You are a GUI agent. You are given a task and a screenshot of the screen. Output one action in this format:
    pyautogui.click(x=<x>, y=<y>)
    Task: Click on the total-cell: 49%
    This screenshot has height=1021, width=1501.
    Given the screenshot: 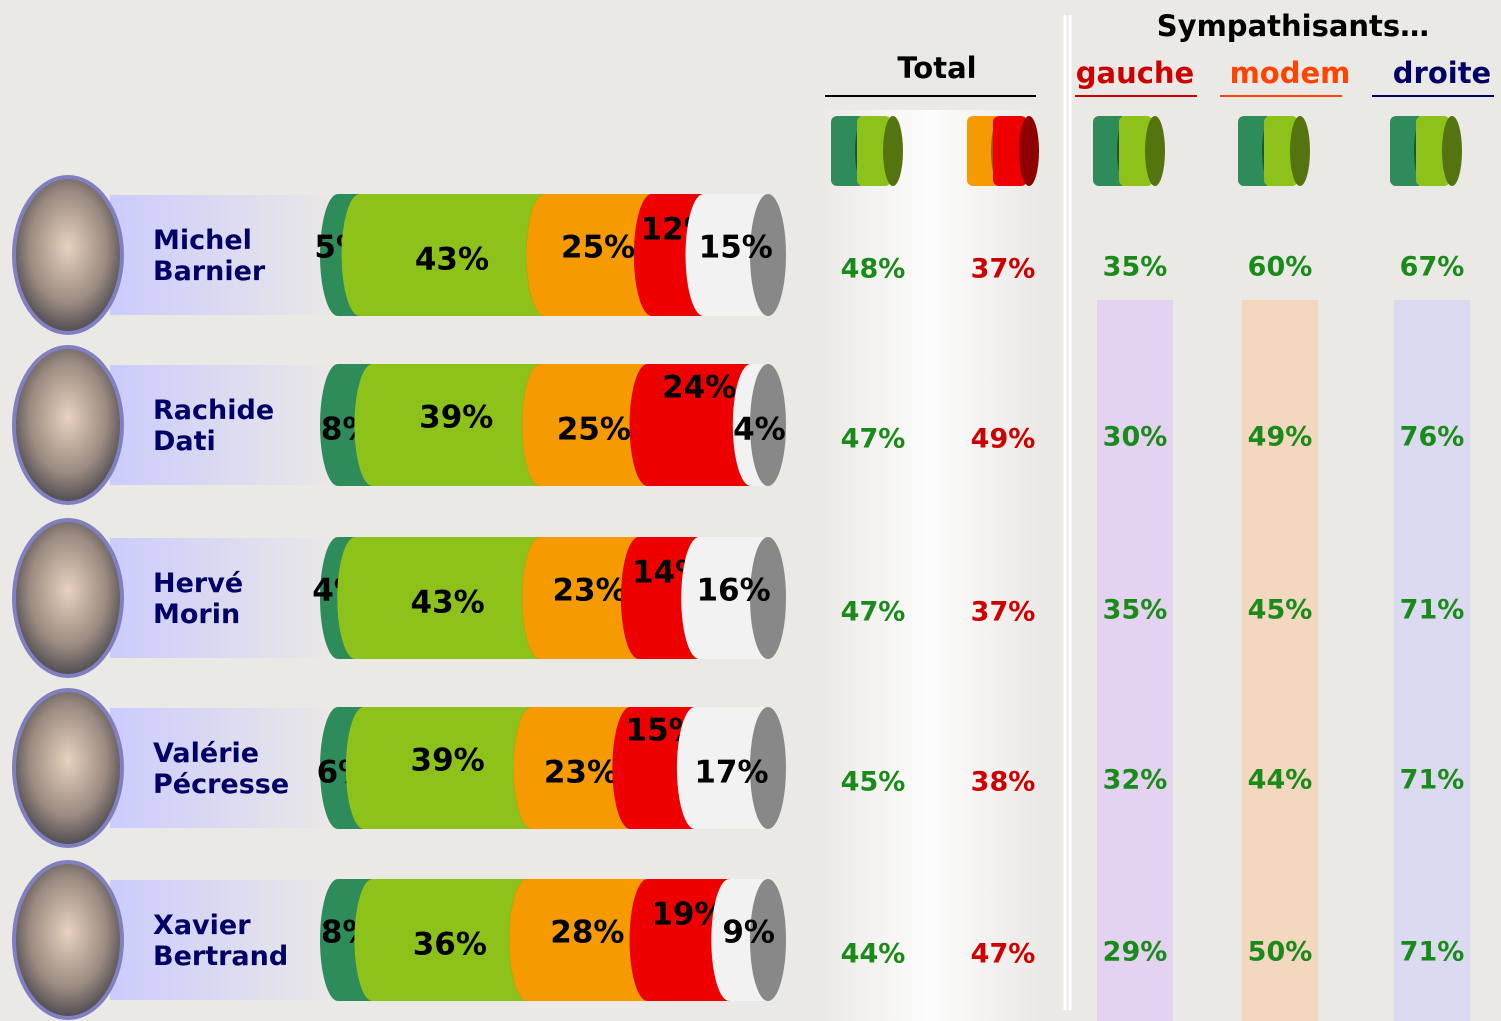 What is the action you would take?
    pyautogui.click(x=1003, y=439)
    